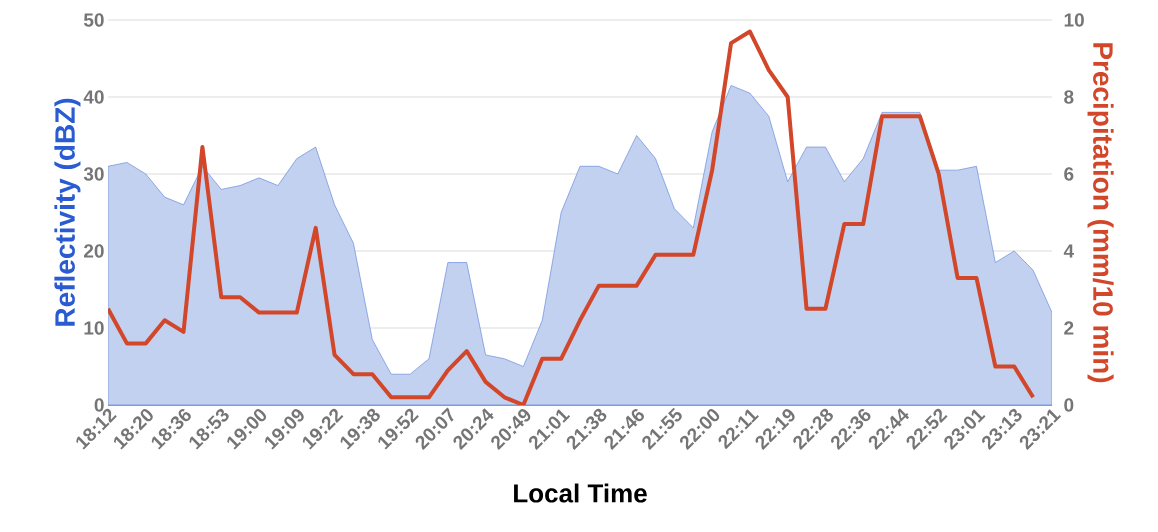  What do you see at coordinates (1069, 328) in the screenshot?
I see `y2-tick-label: 2` at bounding box center [1069, 328].